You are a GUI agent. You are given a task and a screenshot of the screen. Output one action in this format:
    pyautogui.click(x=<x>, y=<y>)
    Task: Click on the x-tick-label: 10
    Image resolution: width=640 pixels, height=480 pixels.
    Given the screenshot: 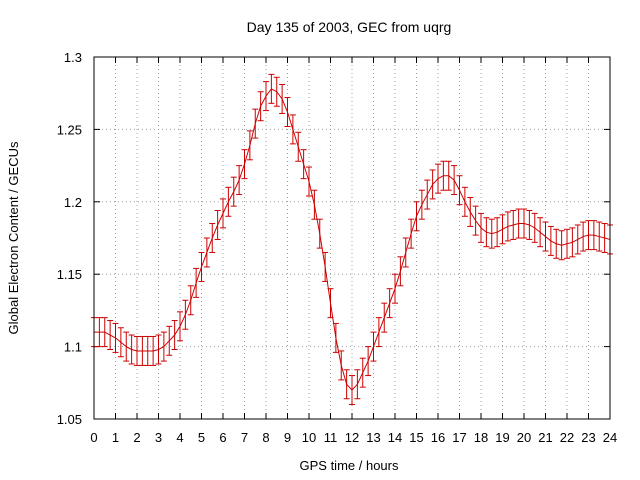 What is the action you would take?
    pyautogui.click(x=309, y=437)
    